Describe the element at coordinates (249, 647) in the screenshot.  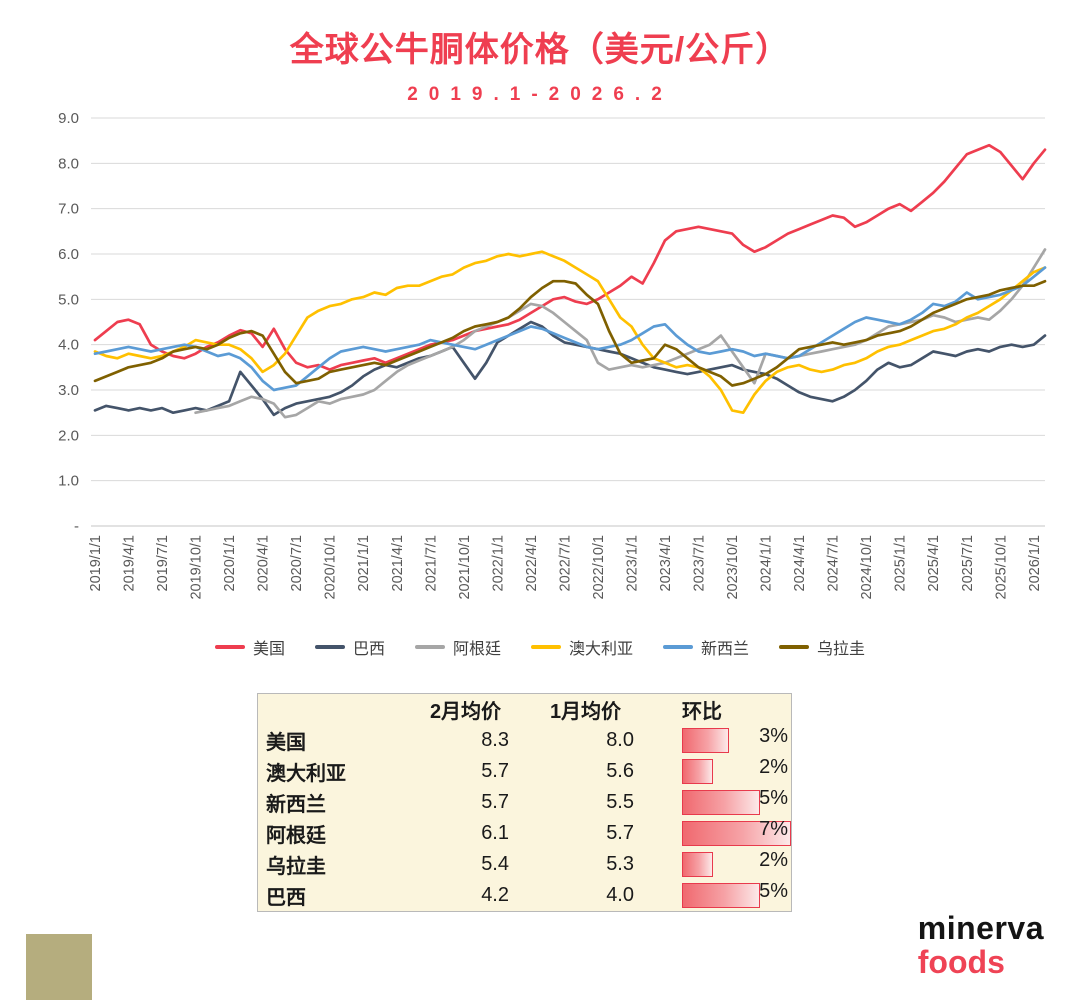
I see `legend-item-美国: 美国` at that location.